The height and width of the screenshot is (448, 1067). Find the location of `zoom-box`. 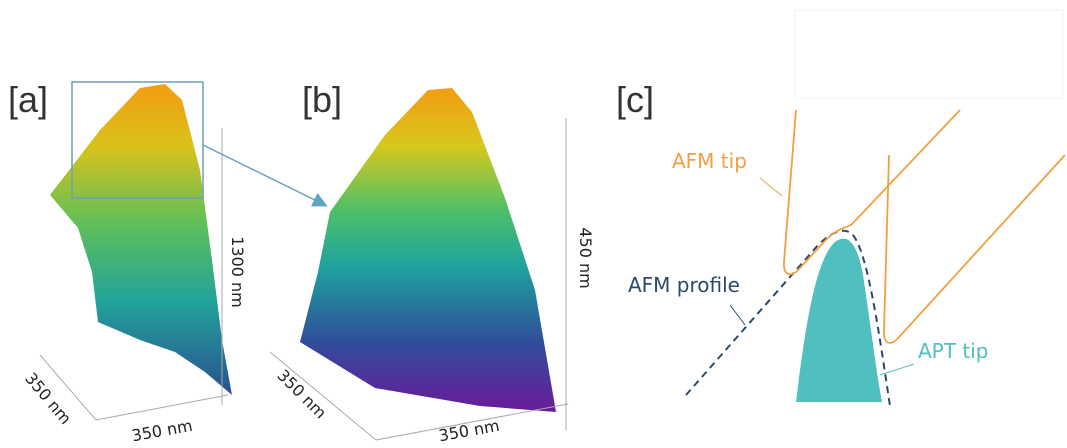

zoom-box is located at coordinates (137, 140).